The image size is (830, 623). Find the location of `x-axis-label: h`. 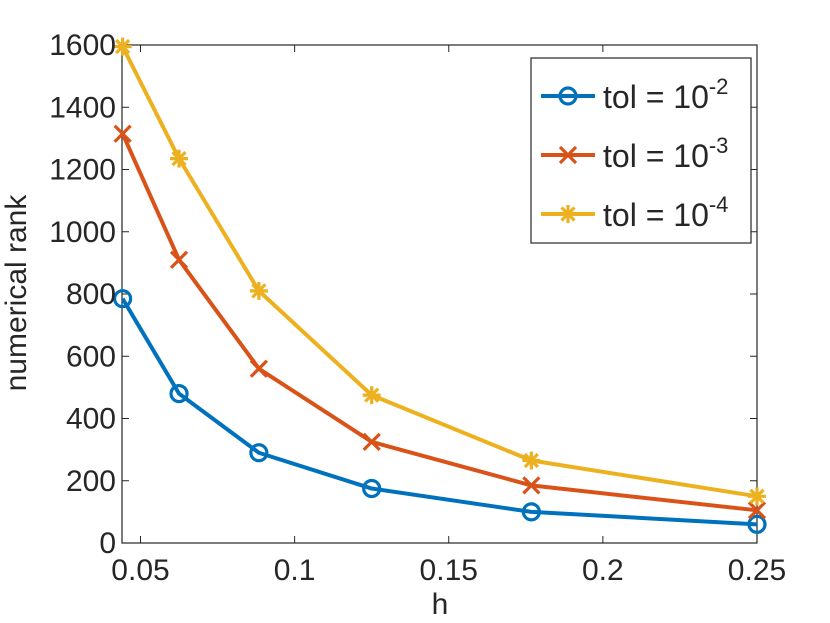

x-axis-label: h is located at coordinates (440, 604).